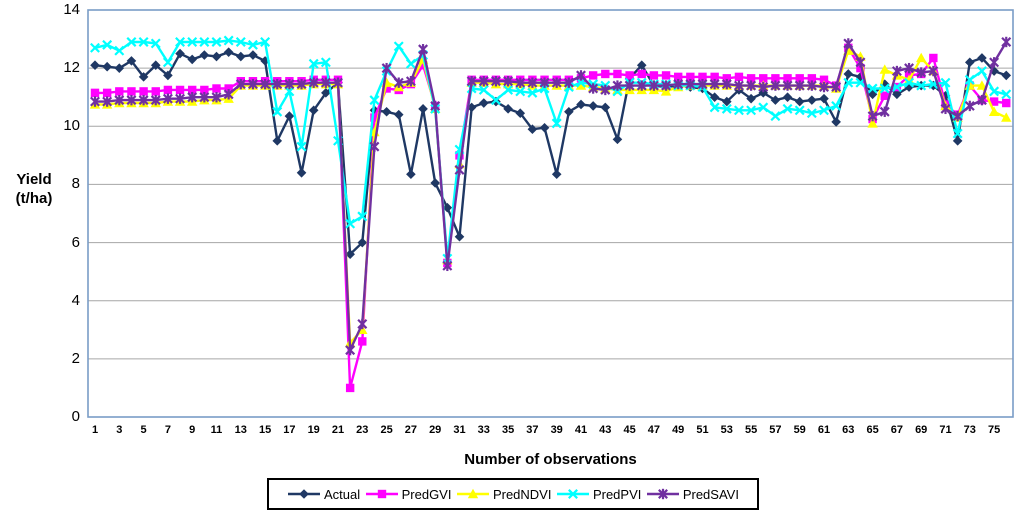  I want to click on legend-label-predndvi: PredNDVI, so click(522, 494).